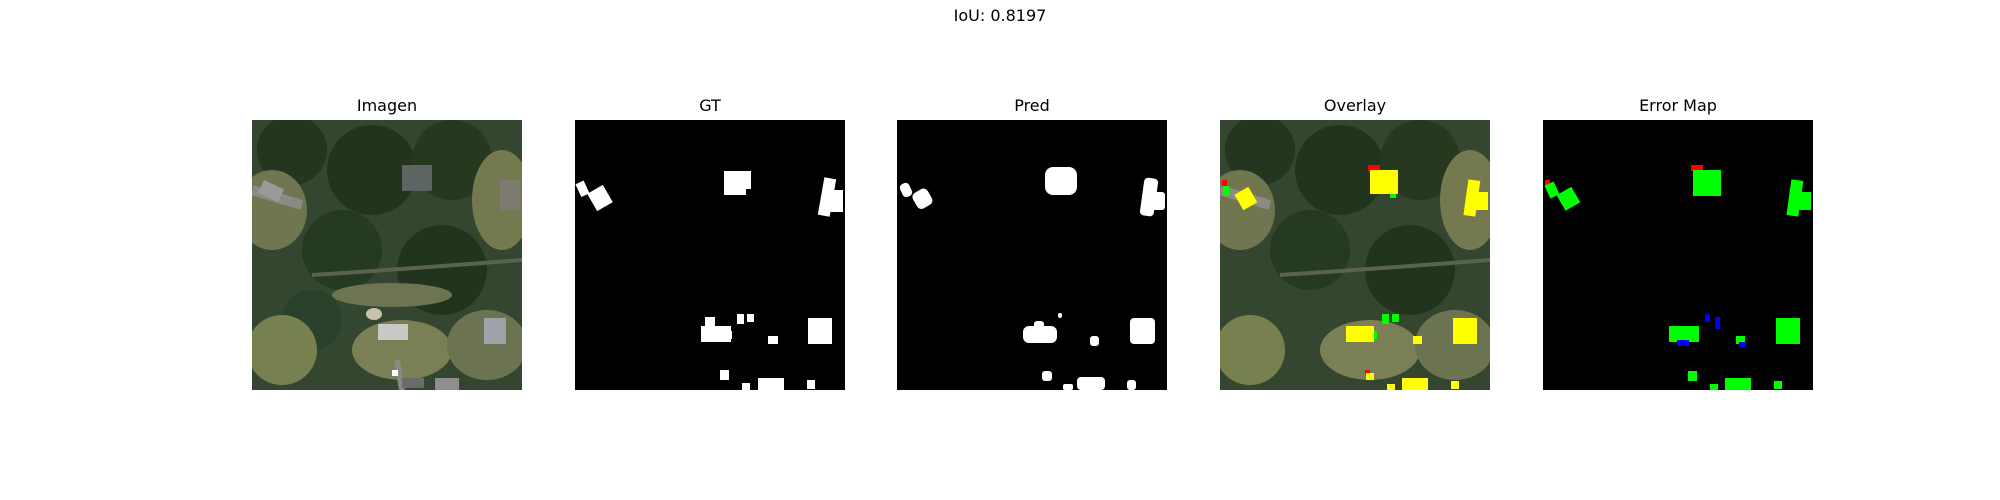 This screenshot has height=500, width=2000. I want to click on panel-title: Pred, so click(1032, 105).